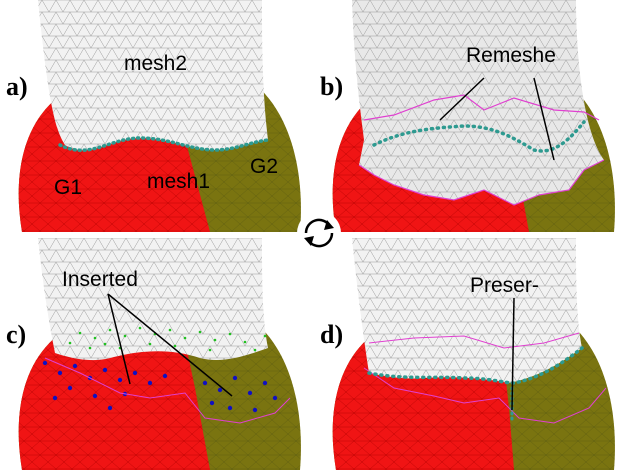  I want to click on inserted-label: Inserted, so click(100, 279).